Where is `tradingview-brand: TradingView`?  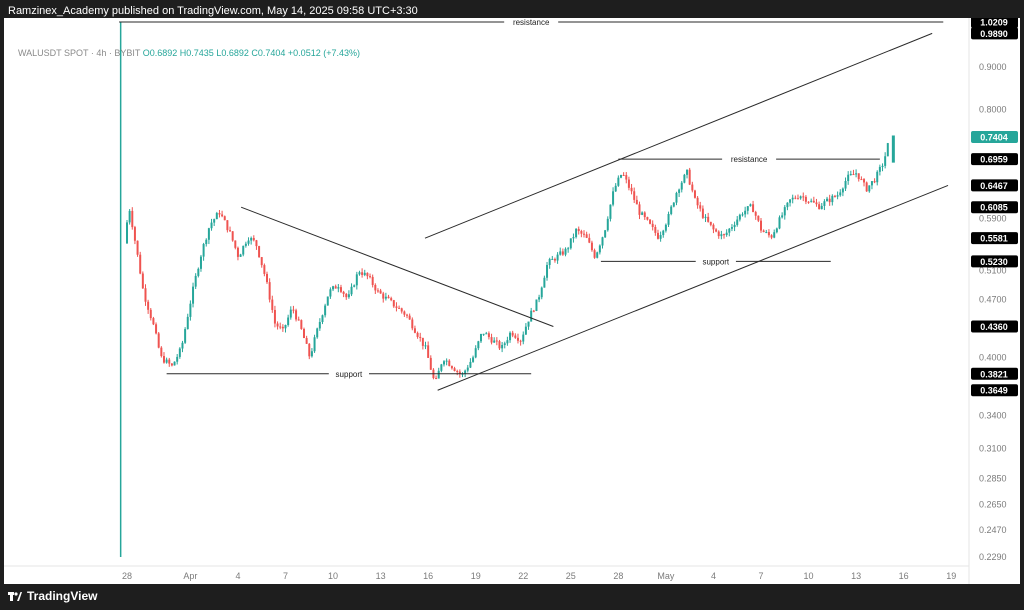
tradingview-brand: TradingView is located at coordinates (52, 596).